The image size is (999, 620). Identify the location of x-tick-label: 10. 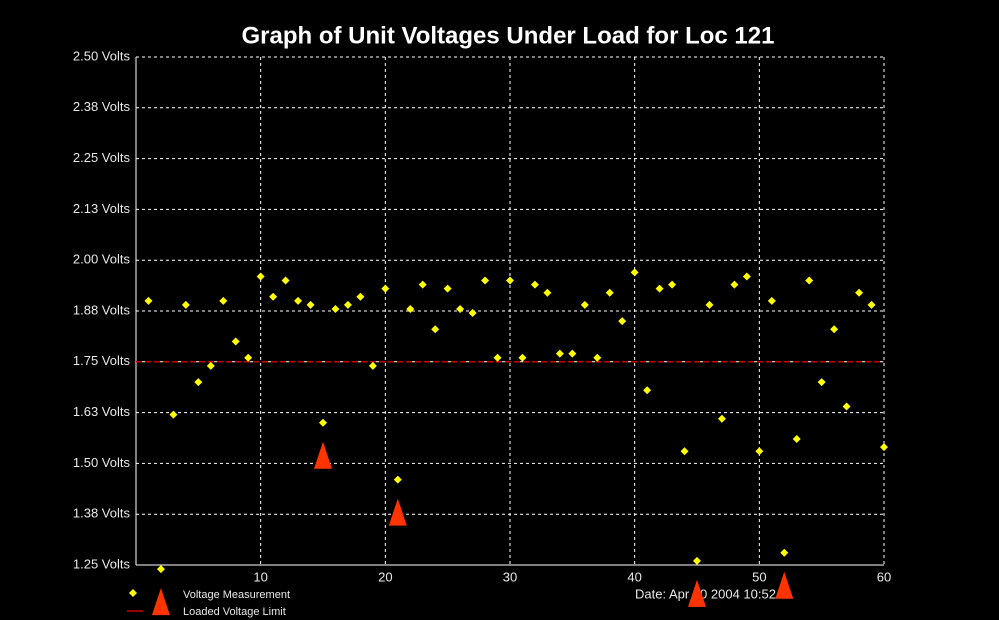
(260, 576).